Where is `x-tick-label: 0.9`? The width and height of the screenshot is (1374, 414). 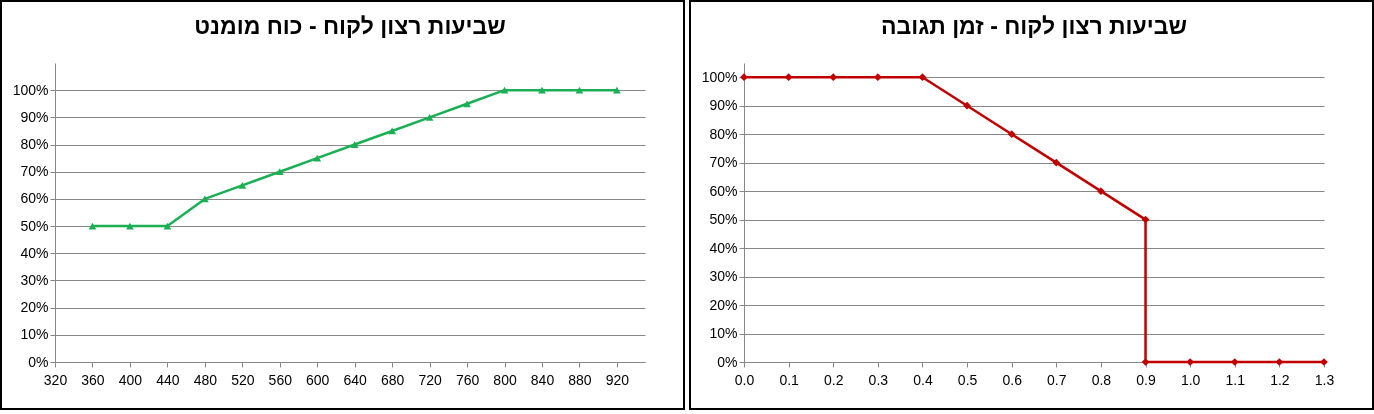 x-tick-label: 0.9 is located at coordinates (1146, 379).